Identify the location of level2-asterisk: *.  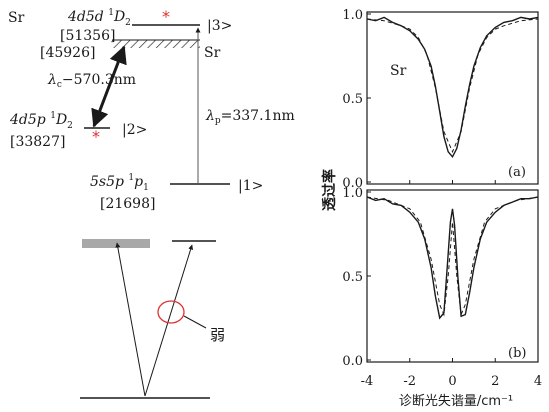
(96, 136).